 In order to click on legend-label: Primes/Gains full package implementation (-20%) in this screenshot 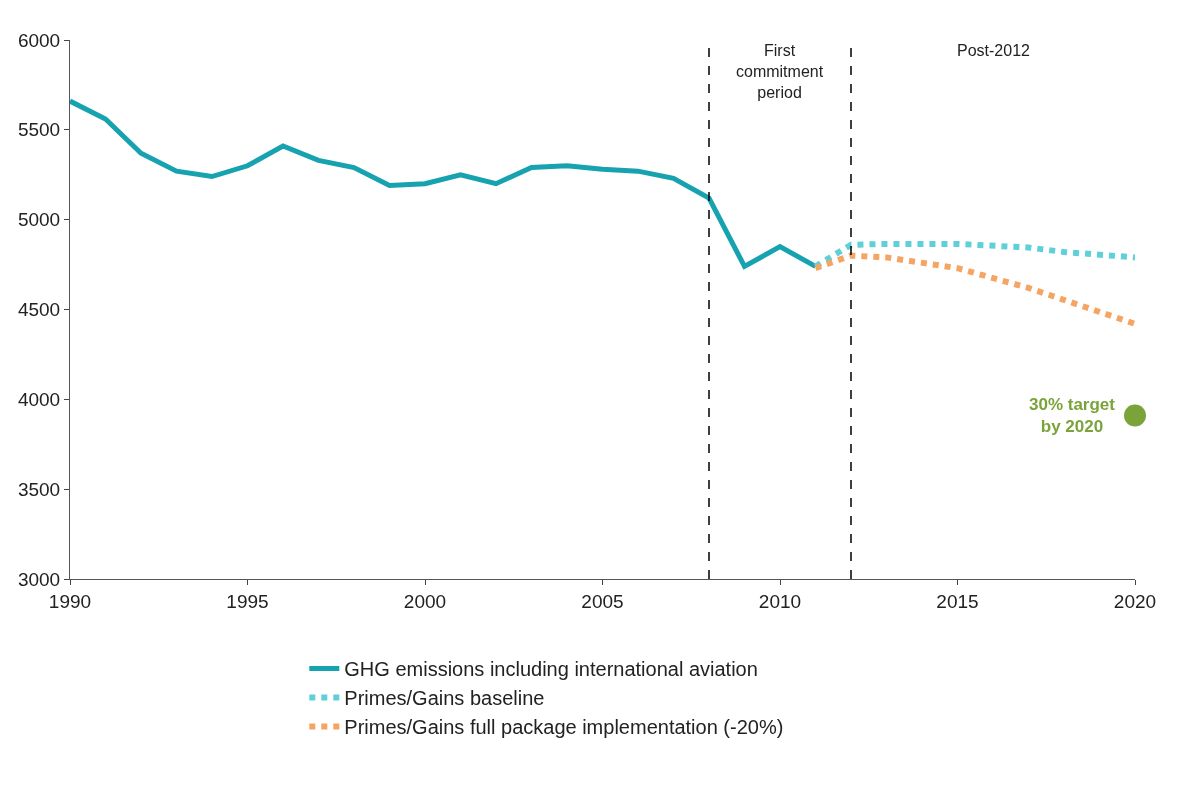, I will do `click(564, 727)`.